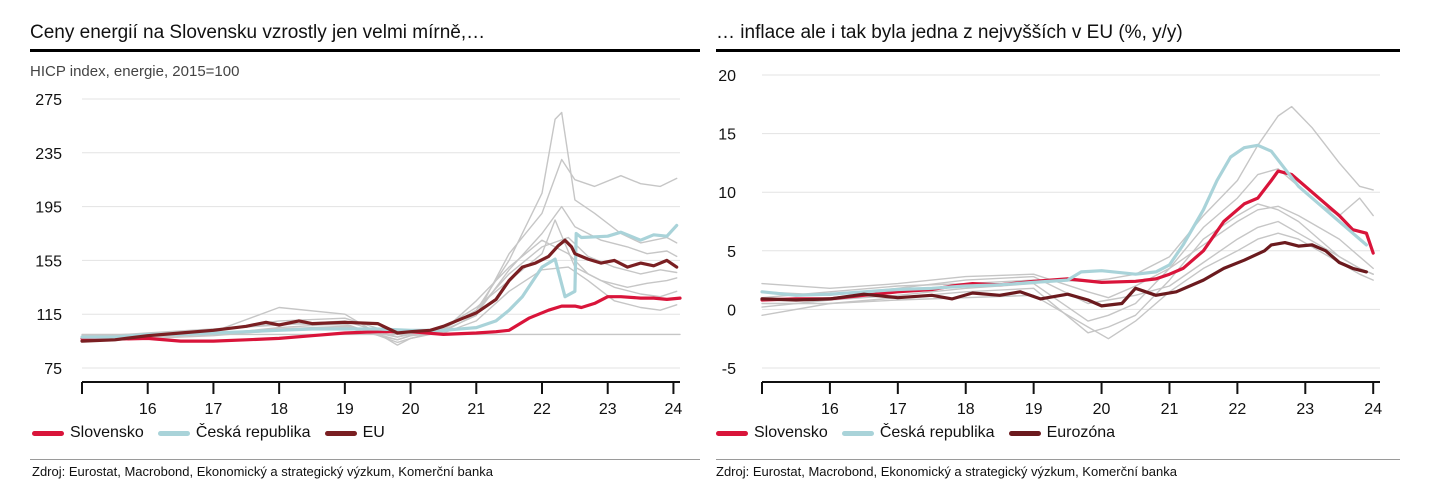  I want to click on y-tick-label: 10, so click(727, 193).